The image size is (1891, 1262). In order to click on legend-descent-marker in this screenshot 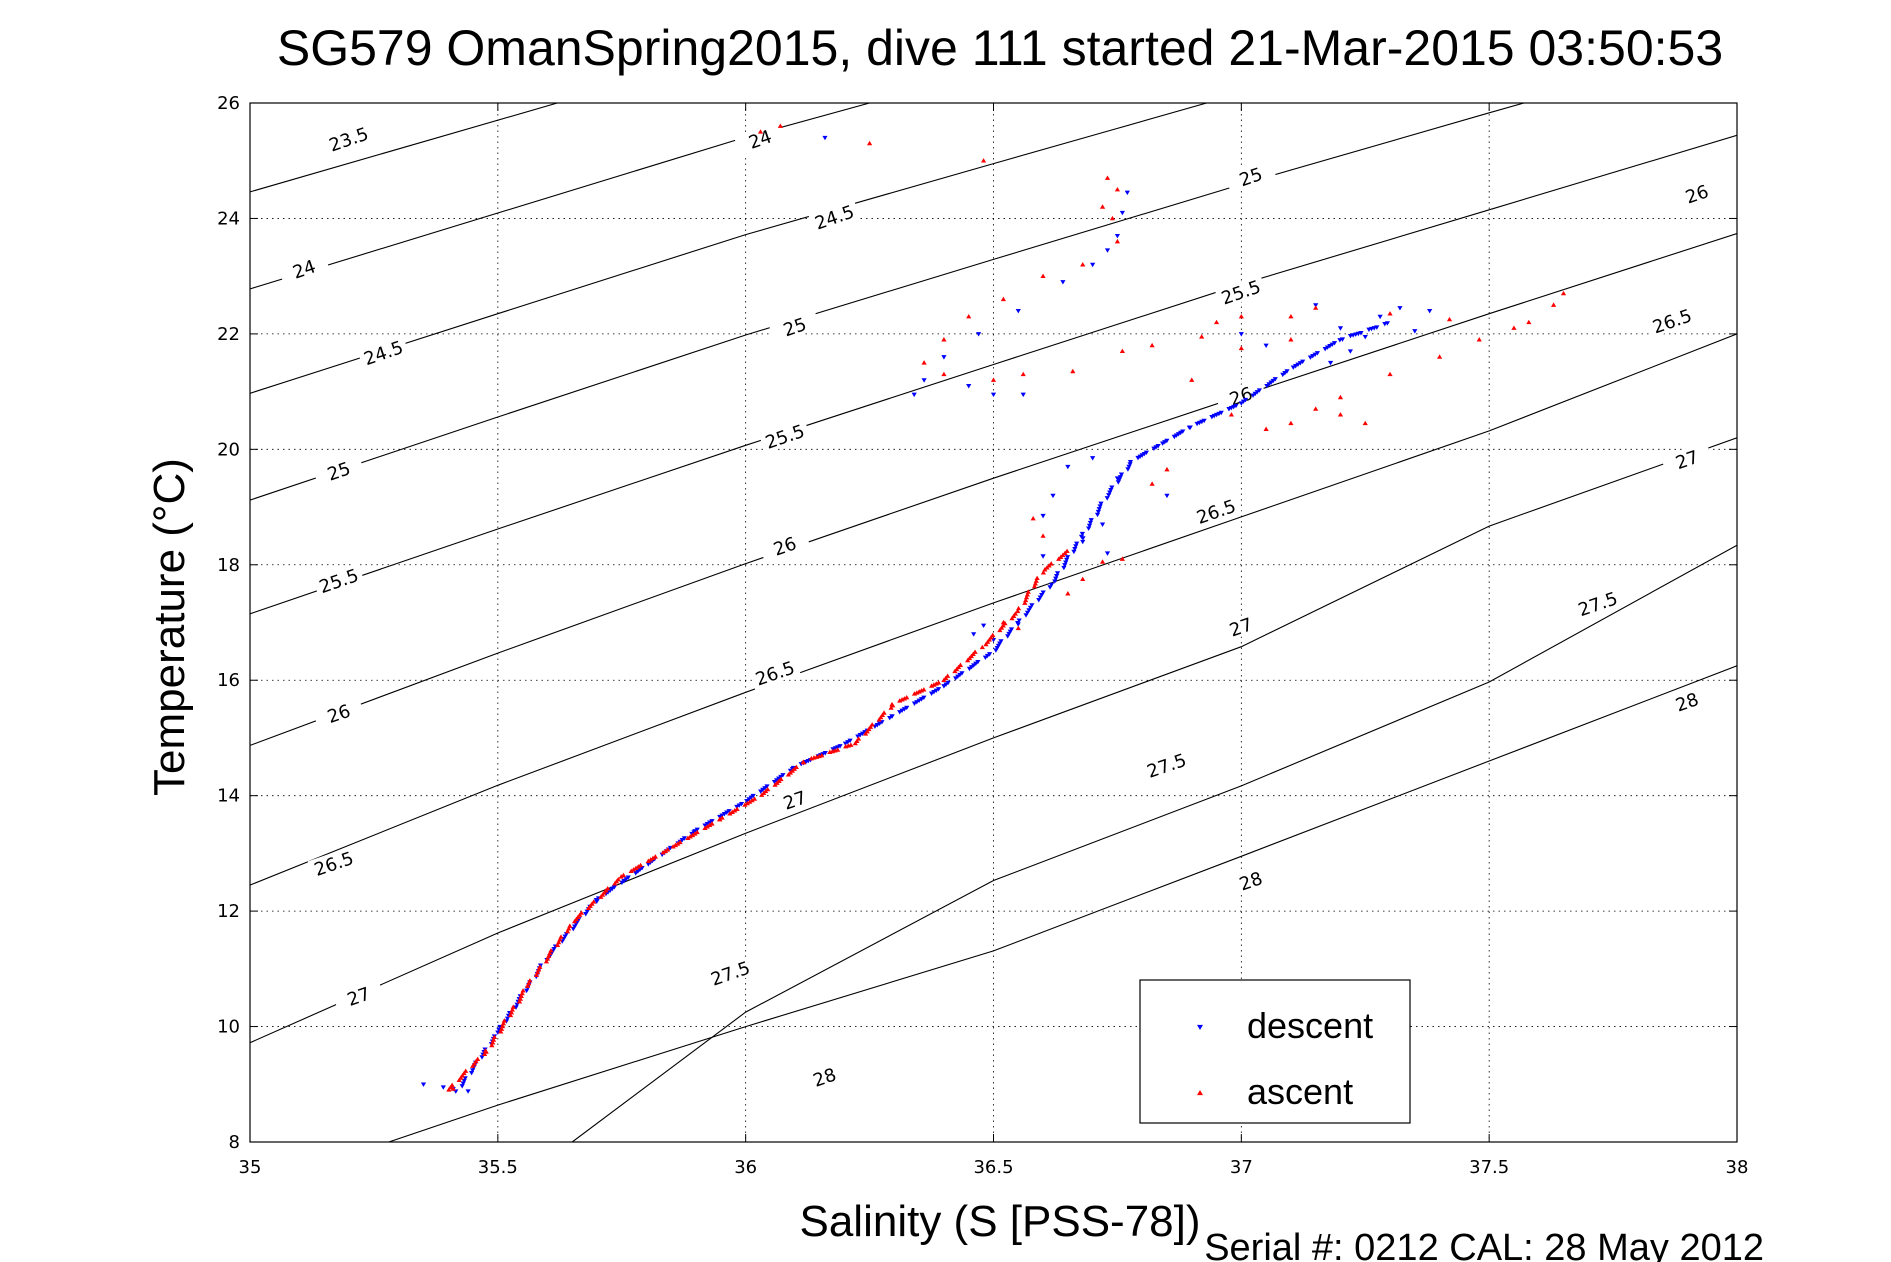, I will do `click(1200, 1027)`.